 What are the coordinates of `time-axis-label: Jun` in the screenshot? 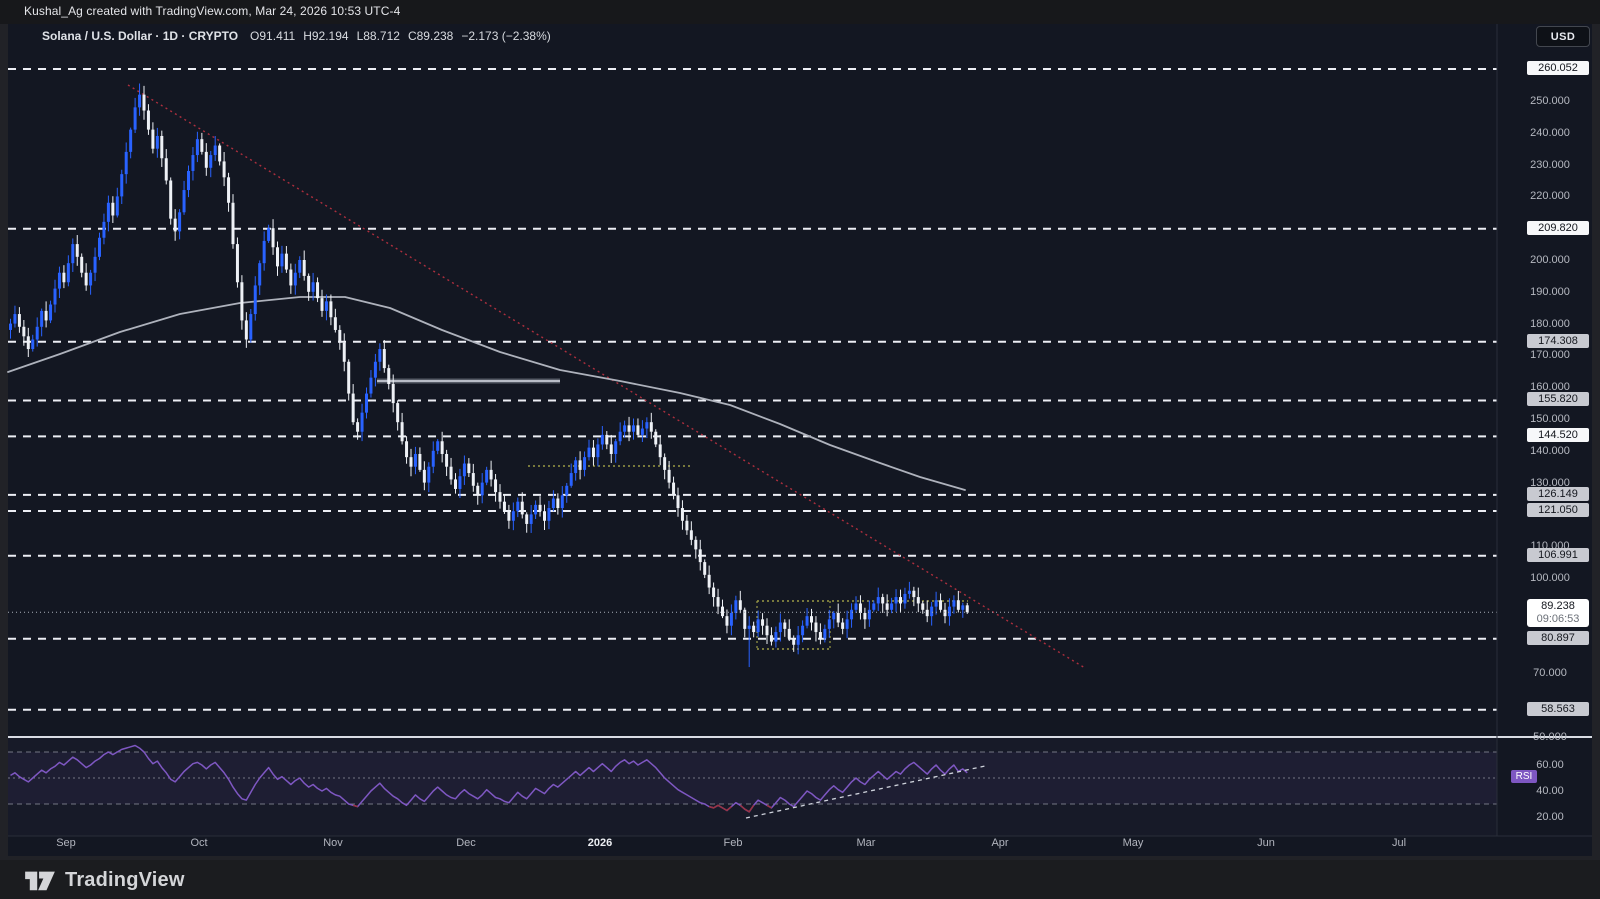 It's located at (1266, 843).